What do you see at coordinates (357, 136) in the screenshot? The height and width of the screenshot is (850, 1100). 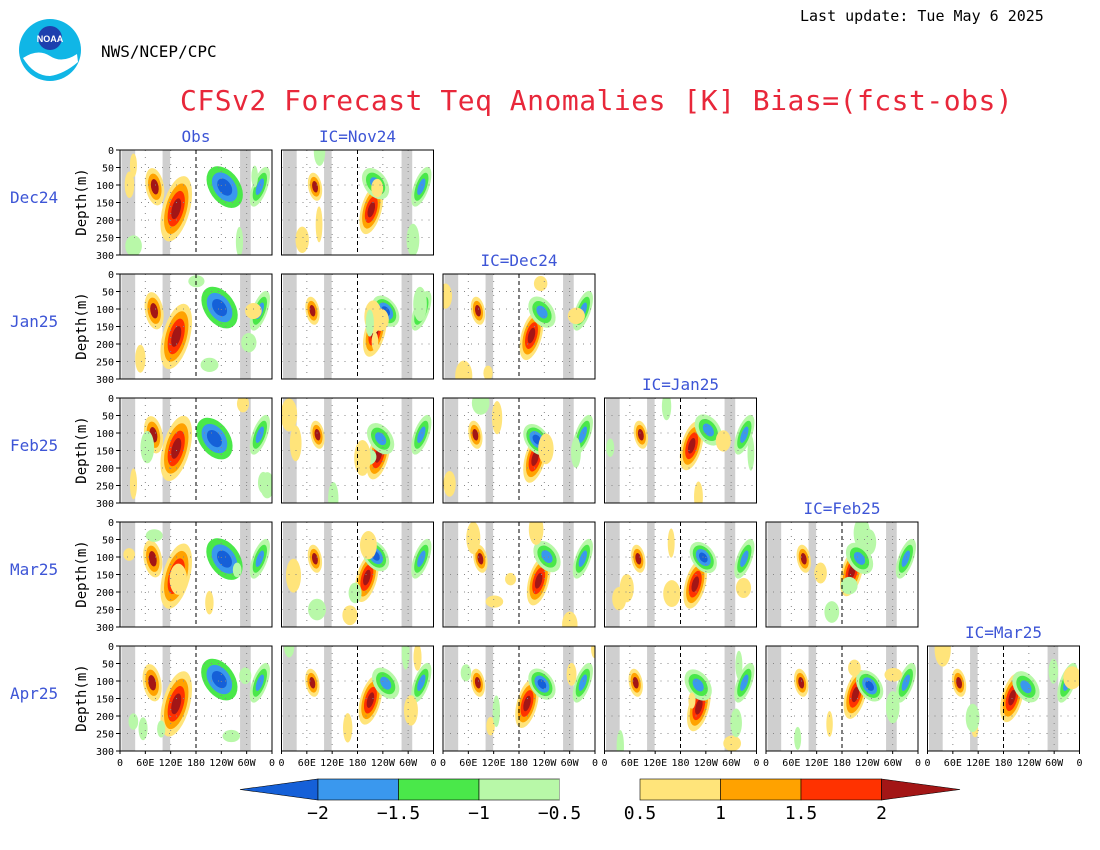 I see `column-label: IC=Nov24` at bounding box center [357, 136].